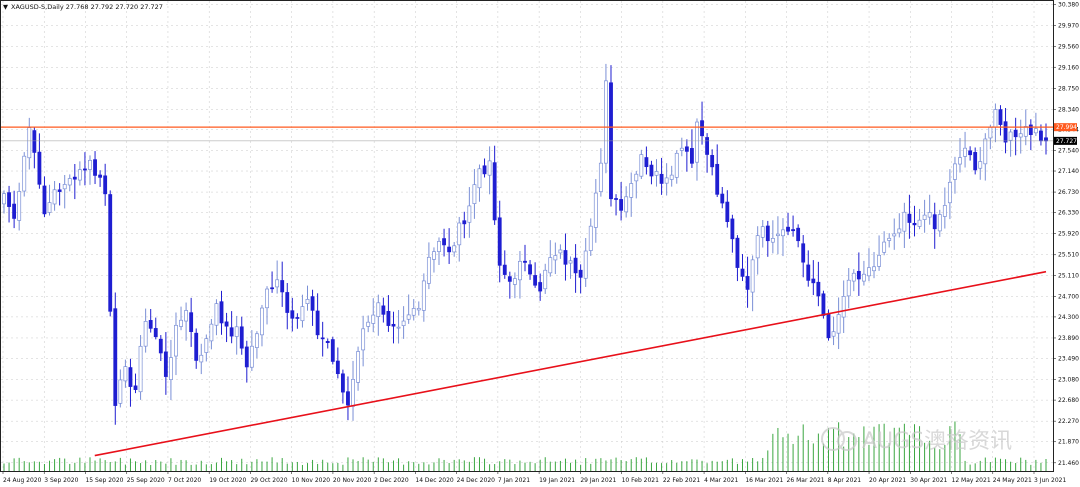  I want to click on y-tick-label: 21.870, so click(1068, 442).